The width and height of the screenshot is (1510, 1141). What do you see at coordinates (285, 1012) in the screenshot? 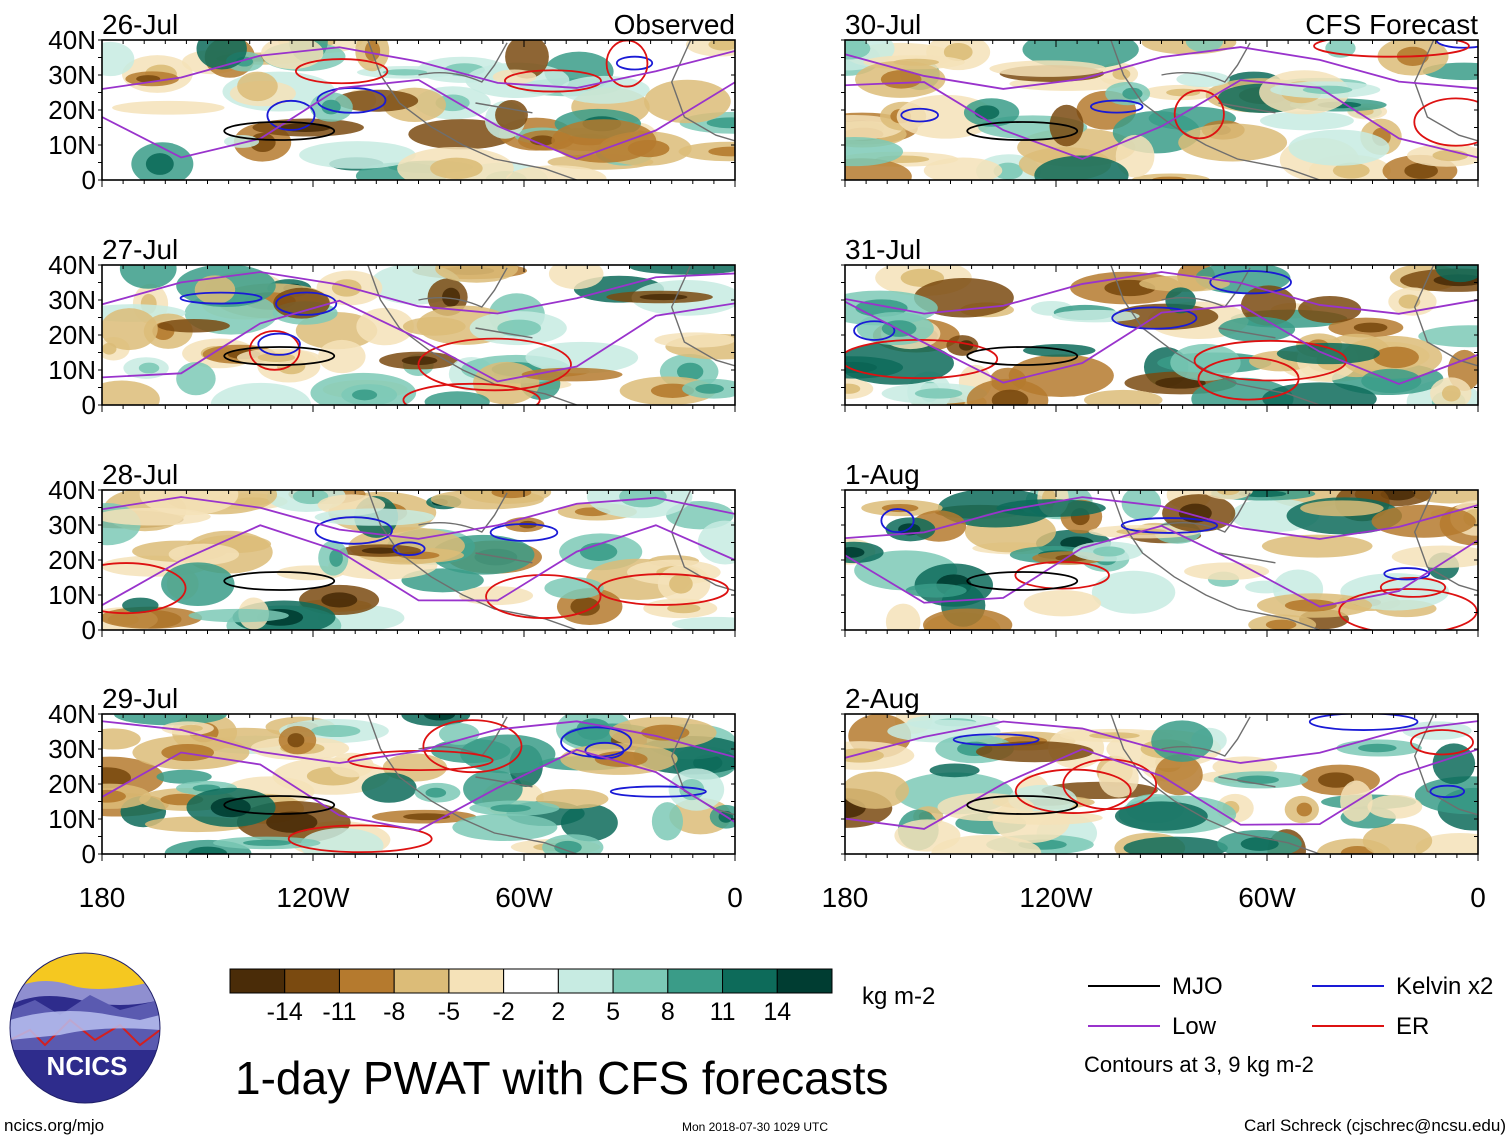
I see `colorbar-tick-label: -14` at bounding box center [285, 1012].